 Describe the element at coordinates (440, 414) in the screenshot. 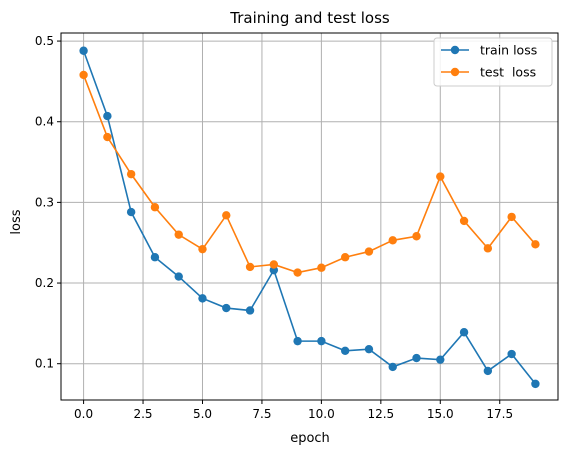

I see `x-tick-label: 15.0` at that location.